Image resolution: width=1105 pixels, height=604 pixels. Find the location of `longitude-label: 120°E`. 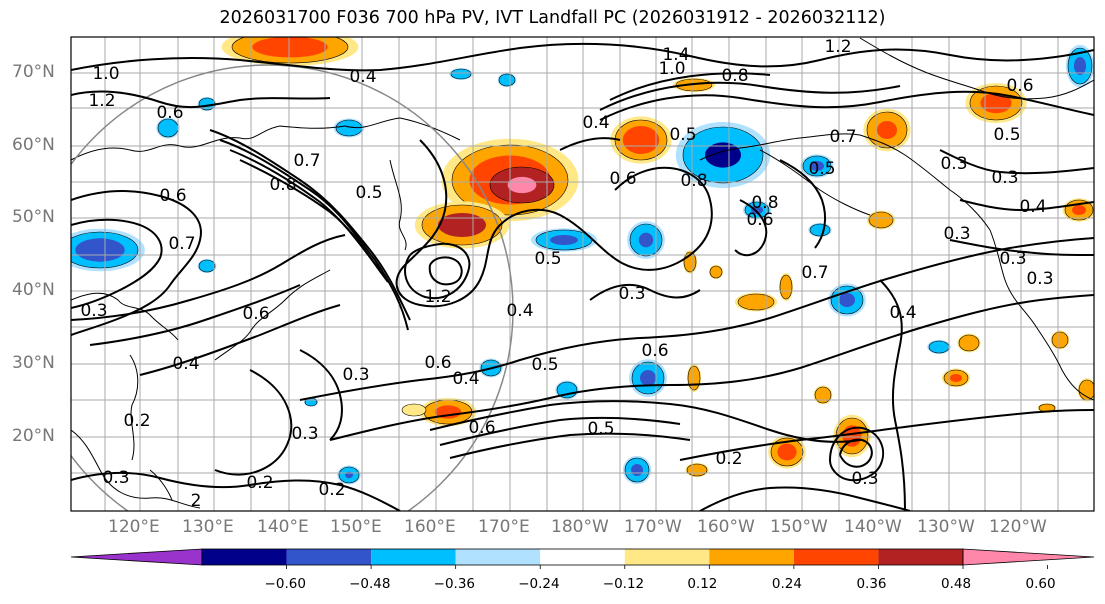

longitude-label: 120°E is located at coordinates (134, 527).